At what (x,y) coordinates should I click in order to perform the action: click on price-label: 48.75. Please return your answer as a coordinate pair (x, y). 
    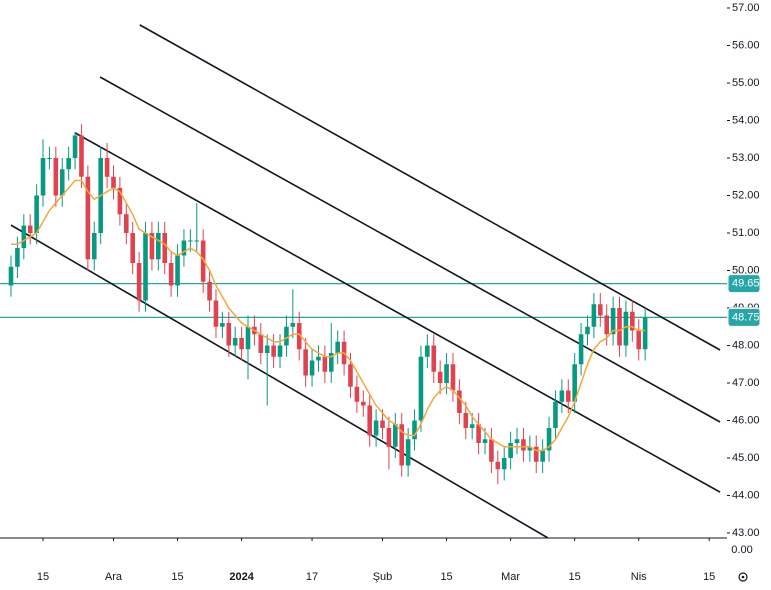
    Looking at the image, I should click on (746, 317).